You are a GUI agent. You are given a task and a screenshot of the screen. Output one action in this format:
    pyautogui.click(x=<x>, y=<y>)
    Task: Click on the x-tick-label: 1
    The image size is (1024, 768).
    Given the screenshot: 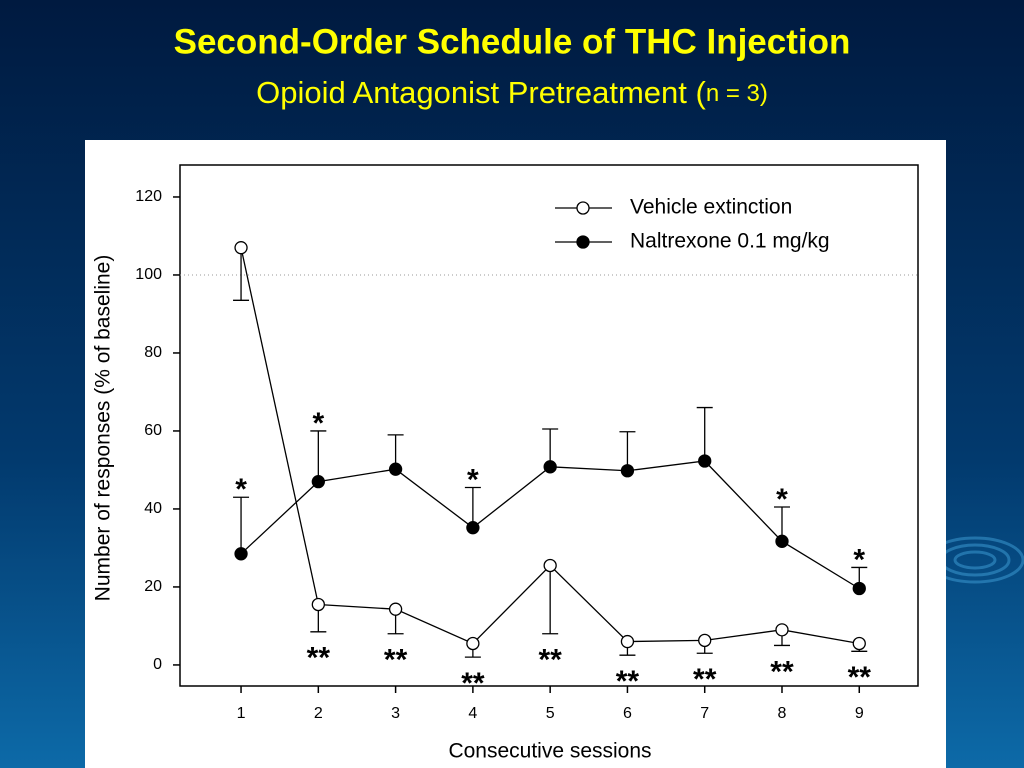 What is the action you would take?
    pyautogui.click(x=241, y=713)
    